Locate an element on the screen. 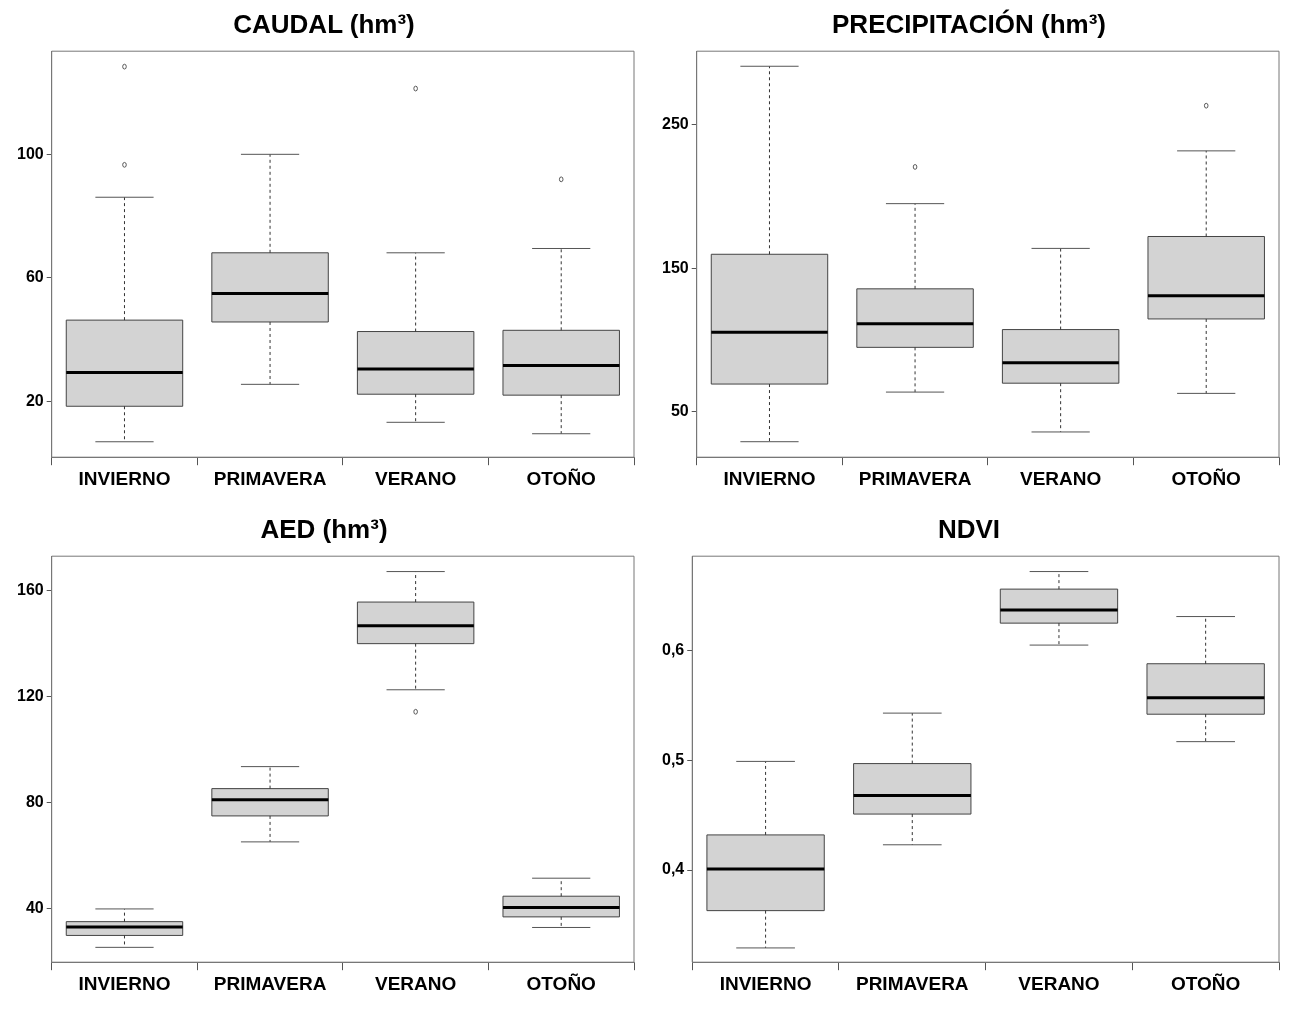 The height and width of the screenshot is (1020, 1291). y-tick-label: 0,4 is located at coordinates (673, 869).